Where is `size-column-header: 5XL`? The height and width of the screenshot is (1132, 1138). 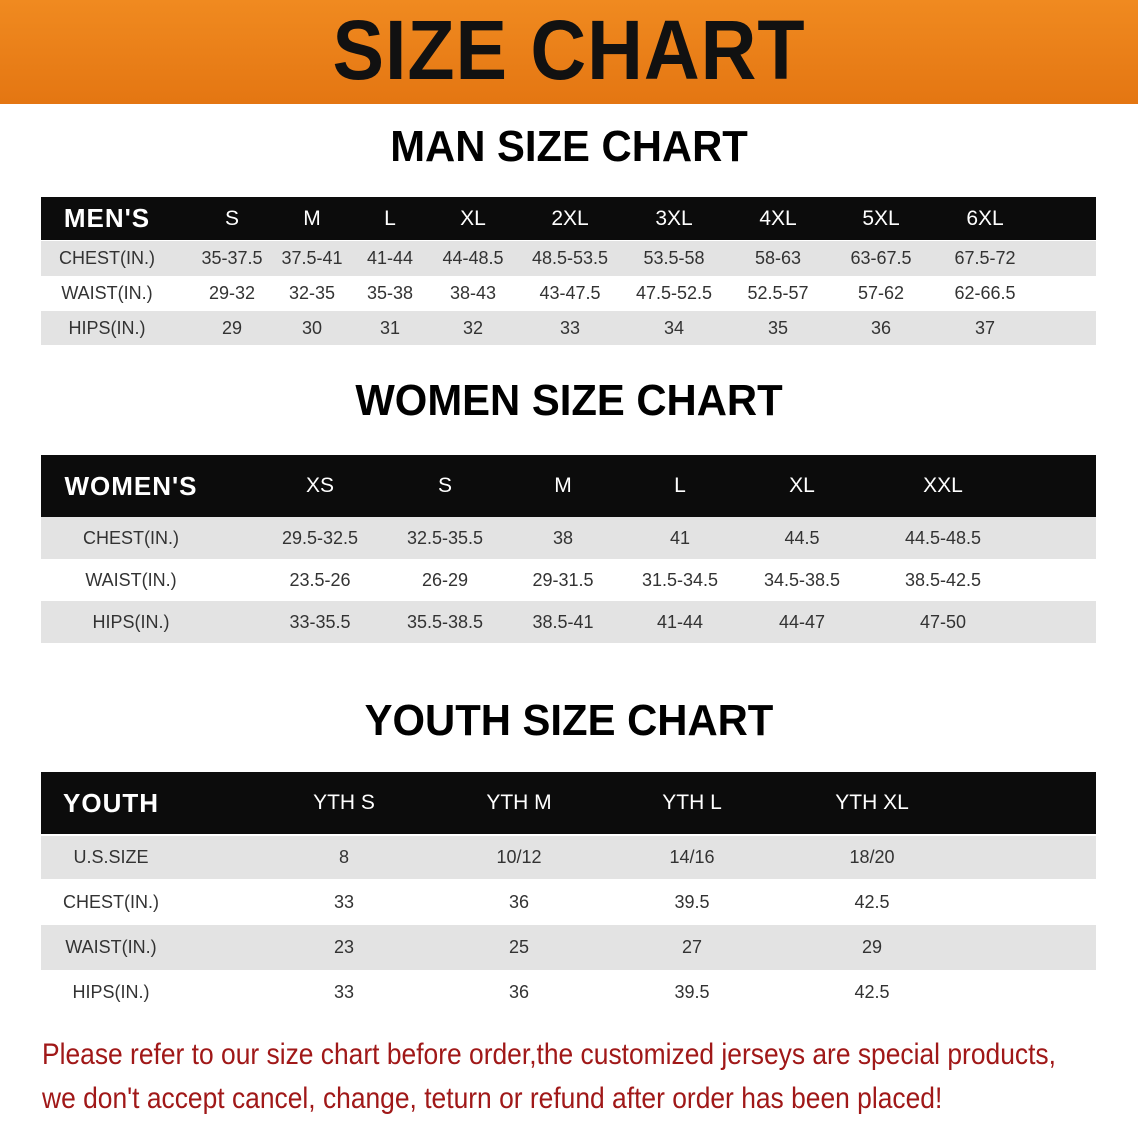 size-column-header: 5XL is located at coordinates (881, 218).